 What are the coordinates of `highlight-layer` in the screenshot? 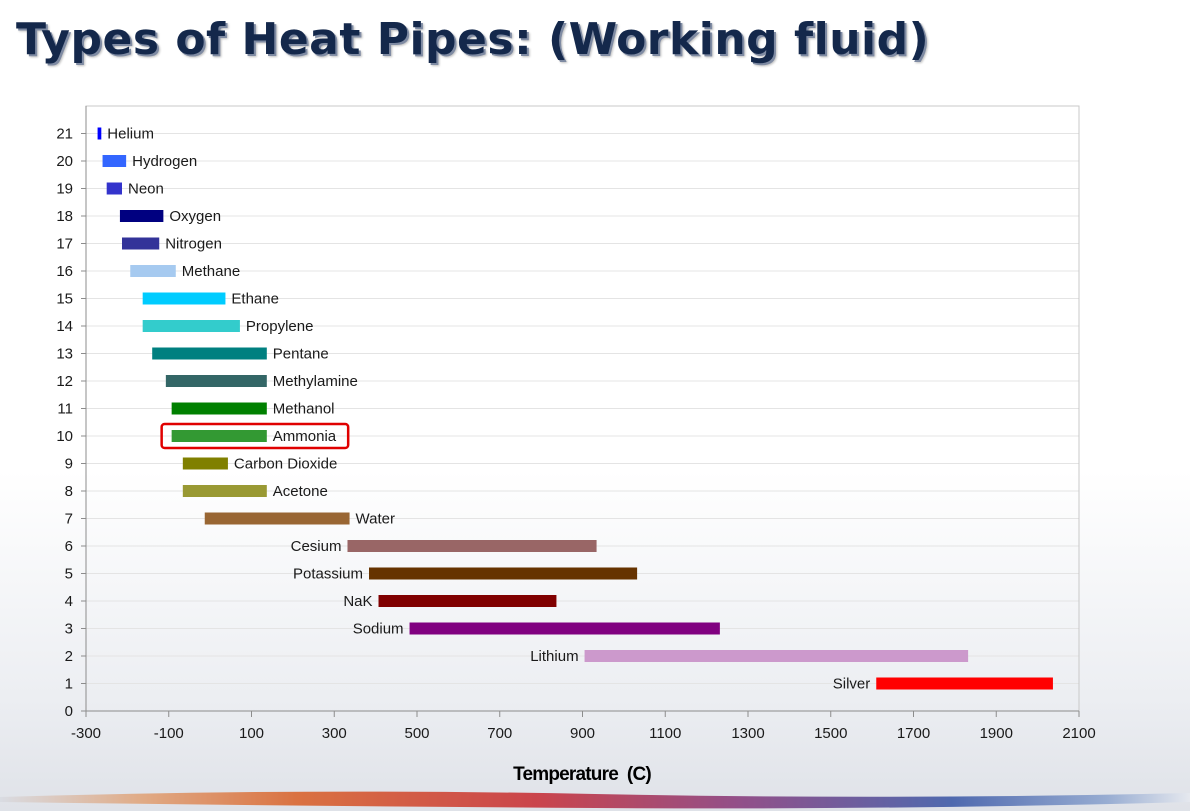 It's located at (255, 436).